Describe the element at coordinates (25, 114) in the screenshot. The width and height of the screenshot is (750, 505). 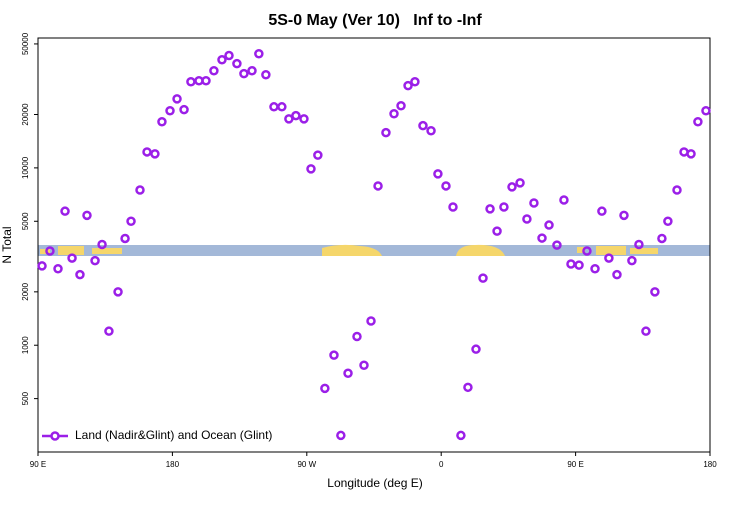
I see `y-tick-label: 20000` at that location.